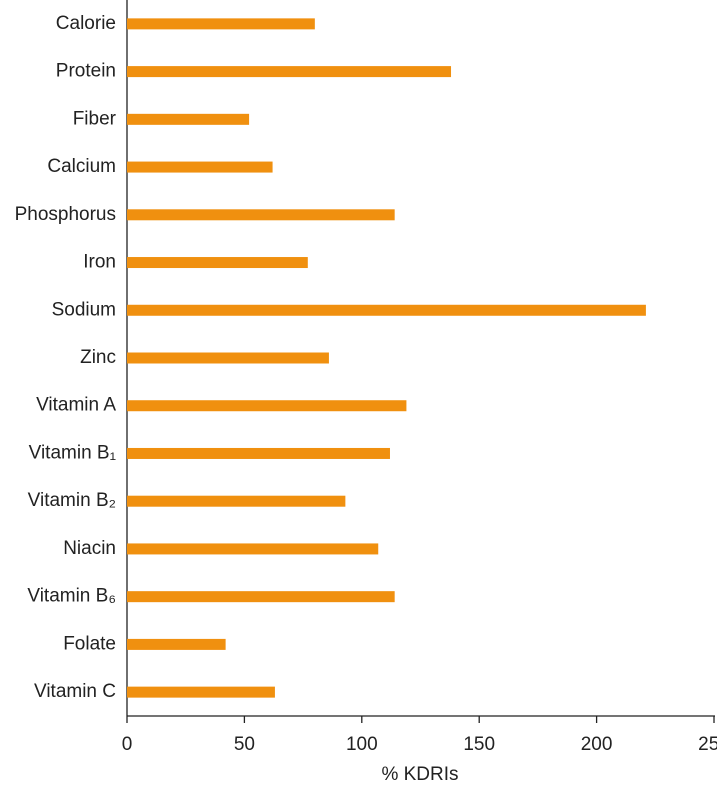  What do you see at coordinates (86, 71) in the screenshot?
I see `y-tick-label: Protein` at bounding box center [86, 71].